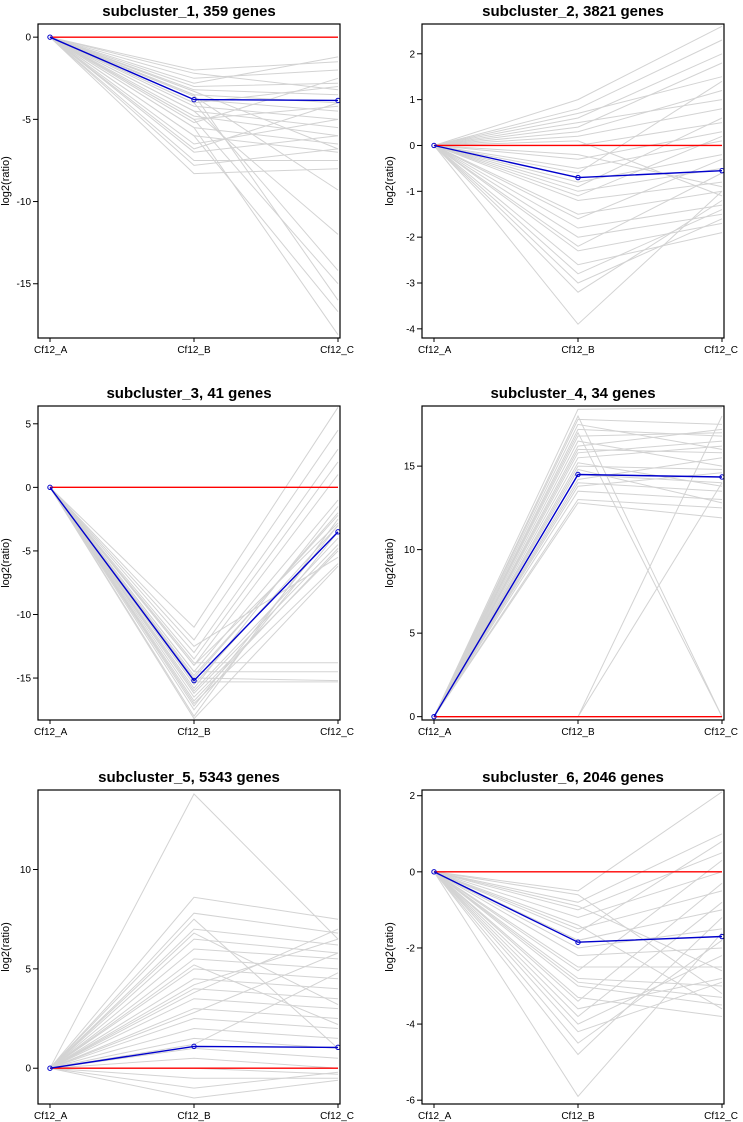 Image resolution: width=743 pixels, height=1122 pixels. Describe the element at coordinates (337, 350) in the screenshot. I see `x-tick-label: Cf12_C` at that location.